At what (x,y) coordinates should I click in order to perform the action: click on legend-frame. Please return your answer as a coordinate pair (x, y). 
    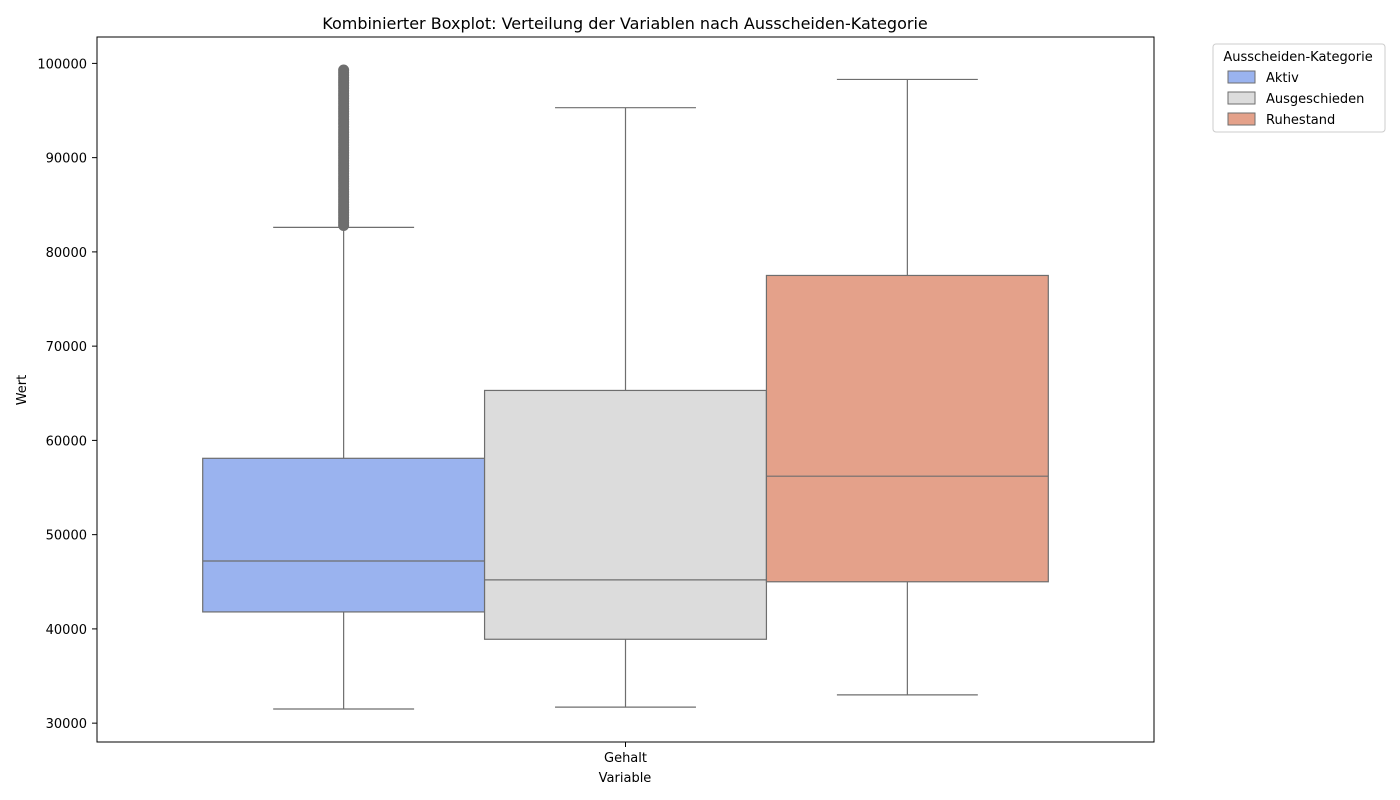
    Looking at the image, I should click on (1299, 88).